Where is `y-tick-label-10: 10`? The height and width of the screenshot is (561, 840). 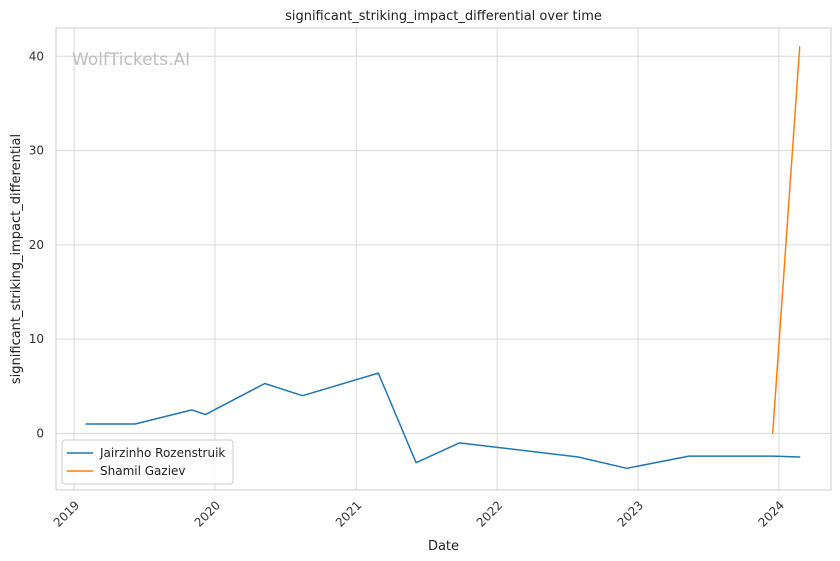
y-tick-label-10: 10 is located at coordinates (36, 339).